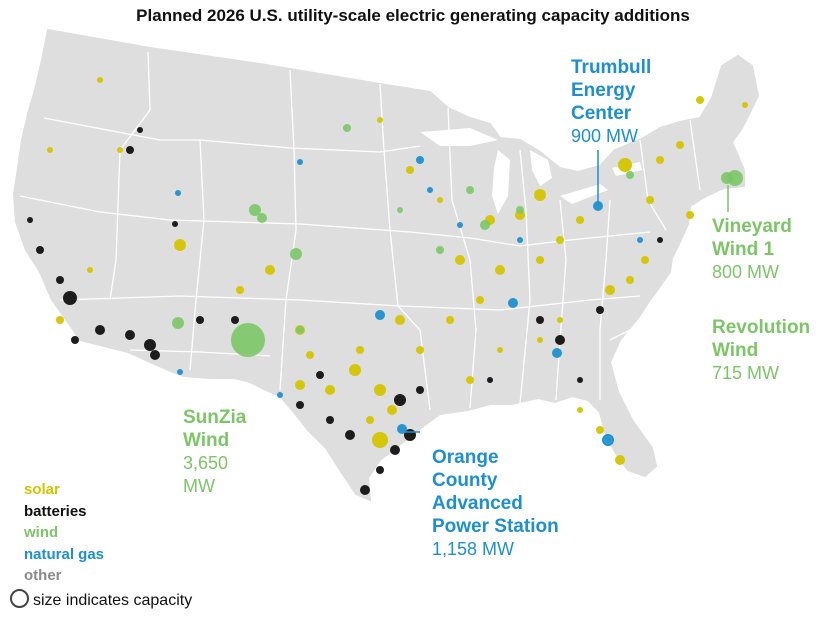  What do you see at coordinates (19, 598) in the screenshot?
I see `size-ring-icon` at bounding box center [19, 598].